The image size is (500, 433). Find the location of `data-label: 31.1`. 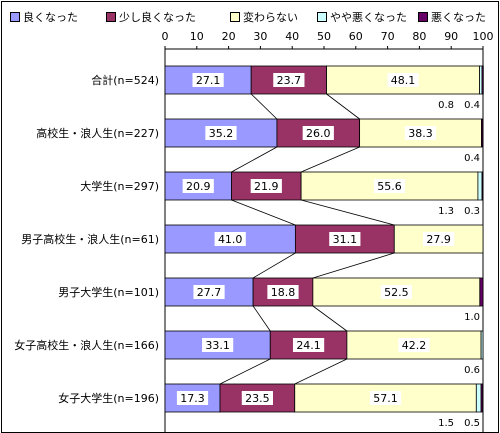

data-label: 31.1 is located at coordinates (345, 239).